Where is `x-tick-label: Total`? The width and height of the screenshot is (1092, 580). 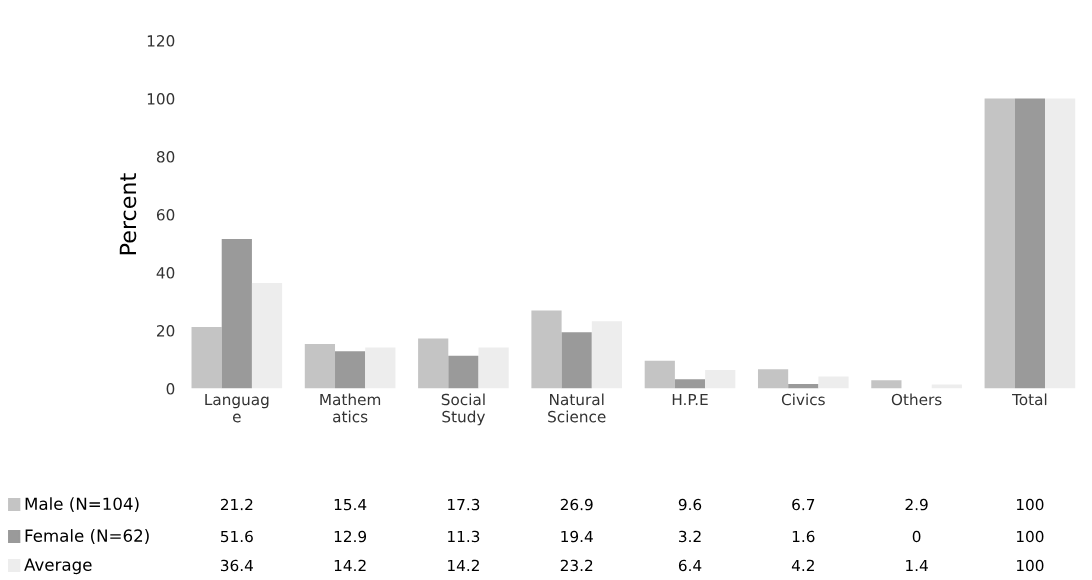
x-tick-label: Total is located at coordinates (1029, 399).